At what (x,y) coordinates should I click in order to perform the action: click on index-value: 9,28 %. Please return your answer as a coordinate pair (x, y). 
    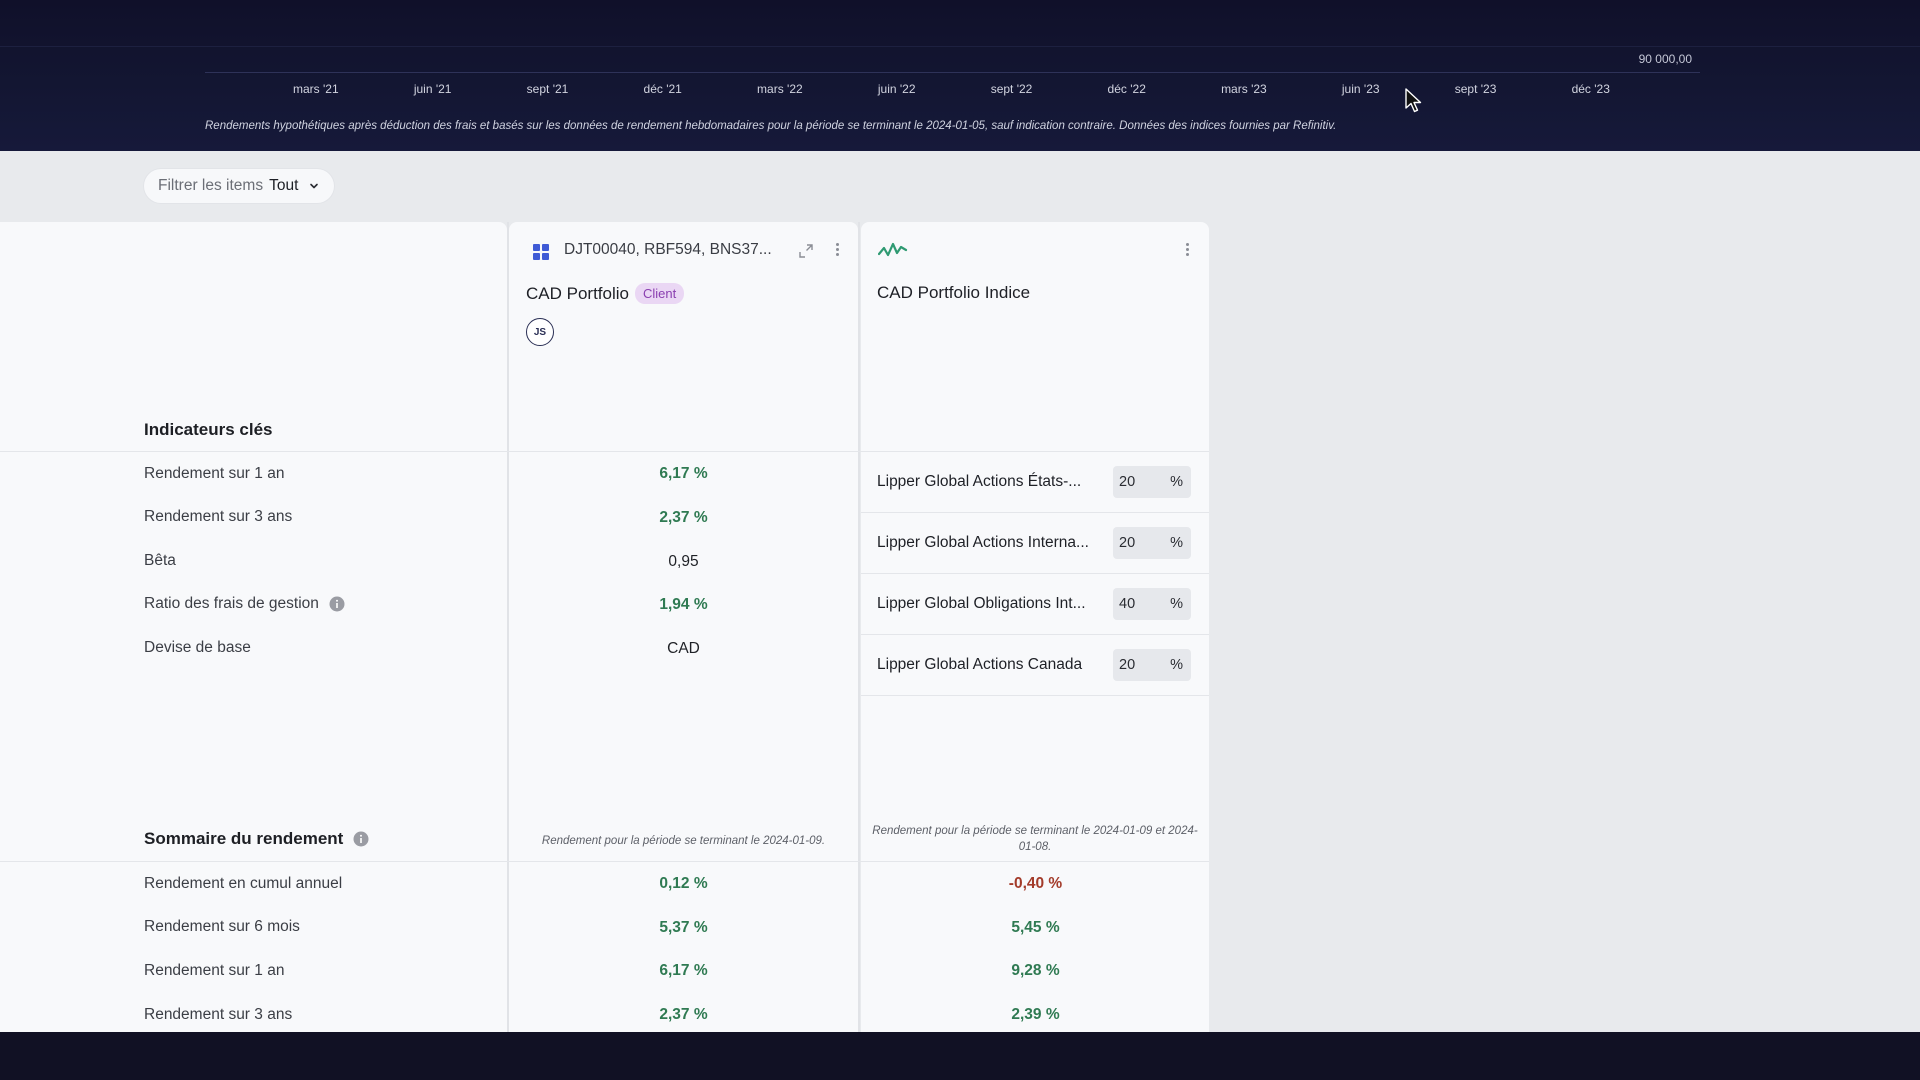
    Looking at the image, I should click on (1035, 970).